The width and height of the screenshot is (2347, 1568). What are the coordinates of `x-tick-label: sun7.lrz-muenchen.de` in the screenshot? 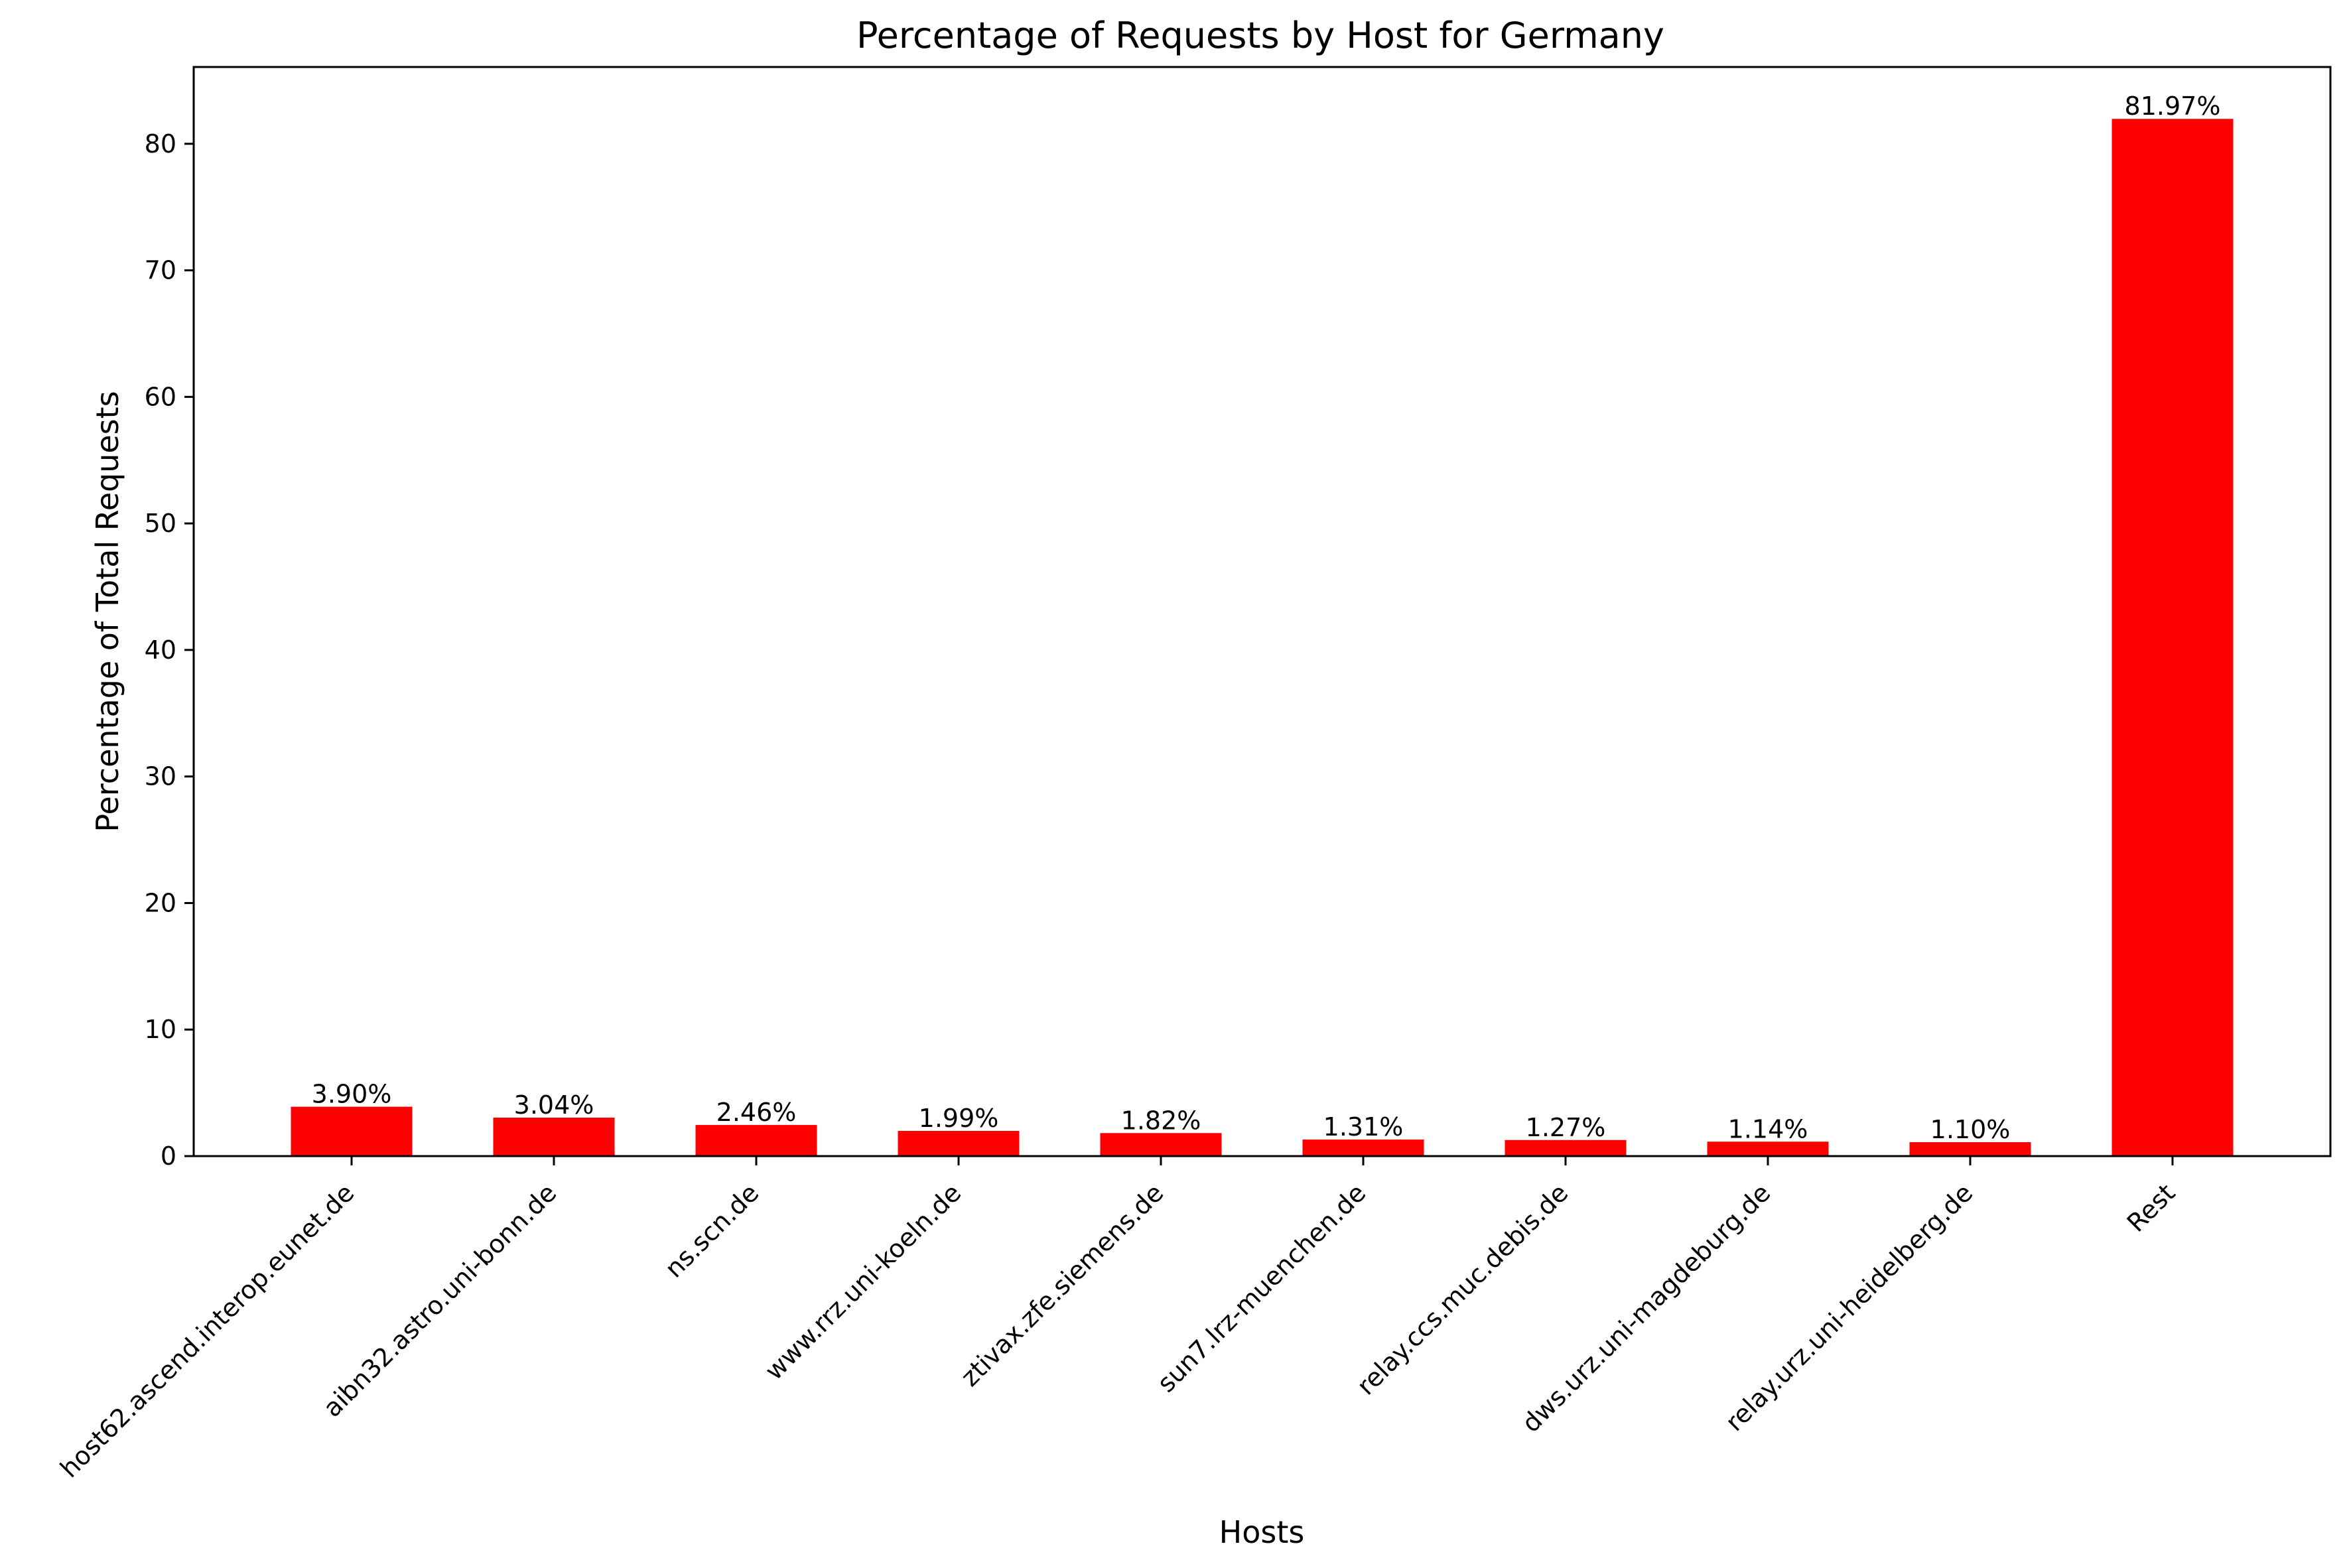 It's located at (1261, 1288).